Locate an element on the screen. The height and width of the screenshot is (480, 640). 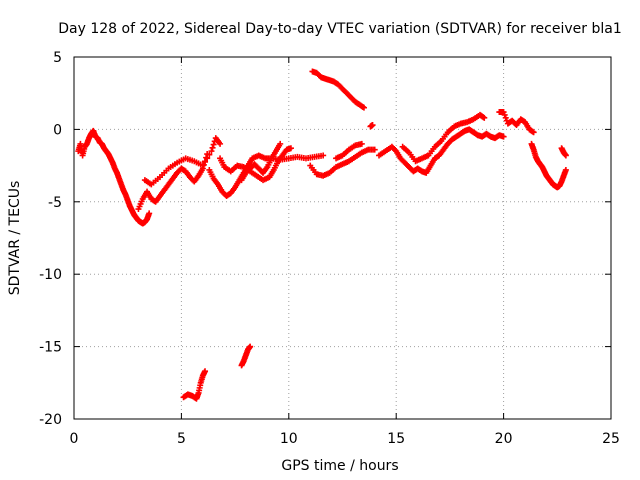
x-tick-label: 10 is located at coordinates (289, 439).